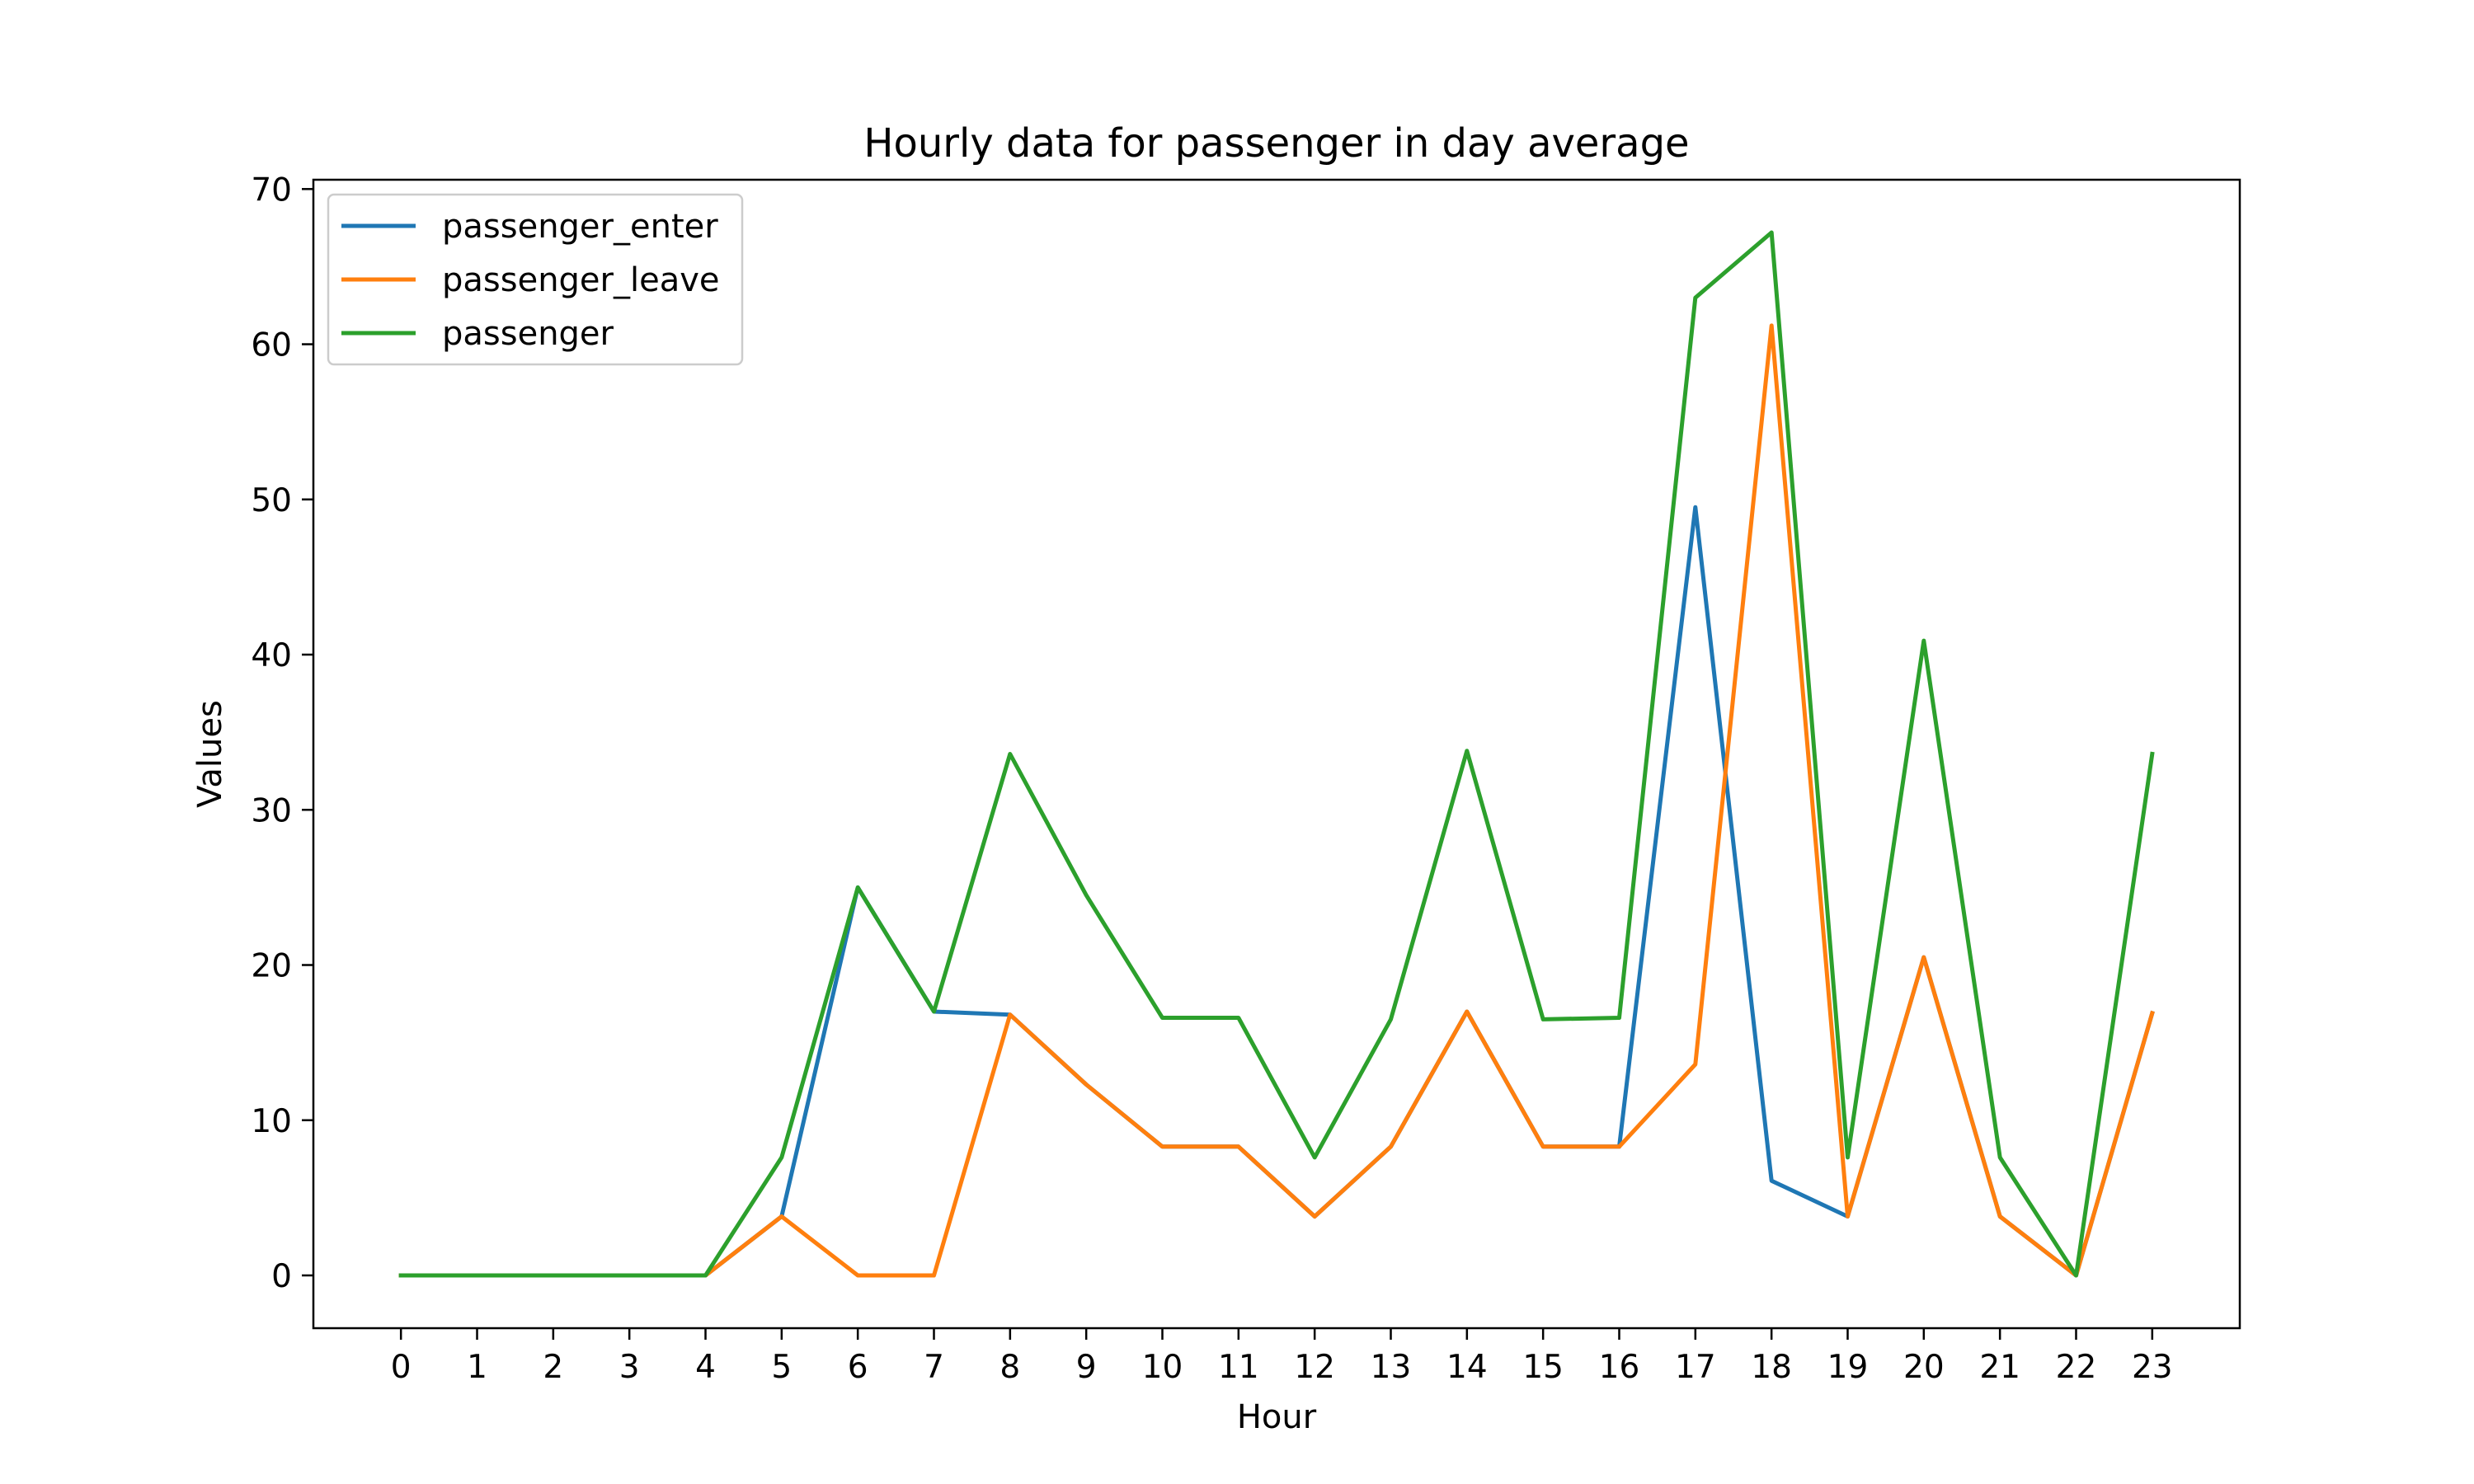 This screenshot has width=2474, height=1484. Describe the element at coordinates (271, 966) in the screenshot. I see `y-tick-label: 20` at that location.